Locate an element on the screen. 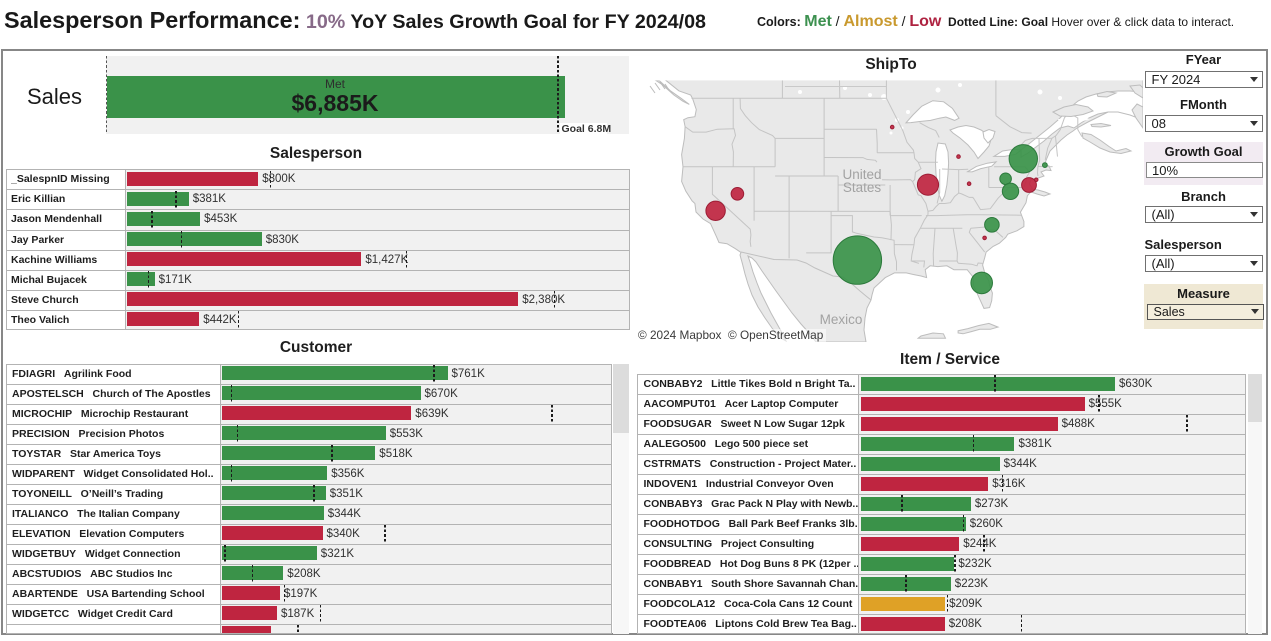 The image size is (1271, 641). svg-text: United is located at coordinates (861, 174).